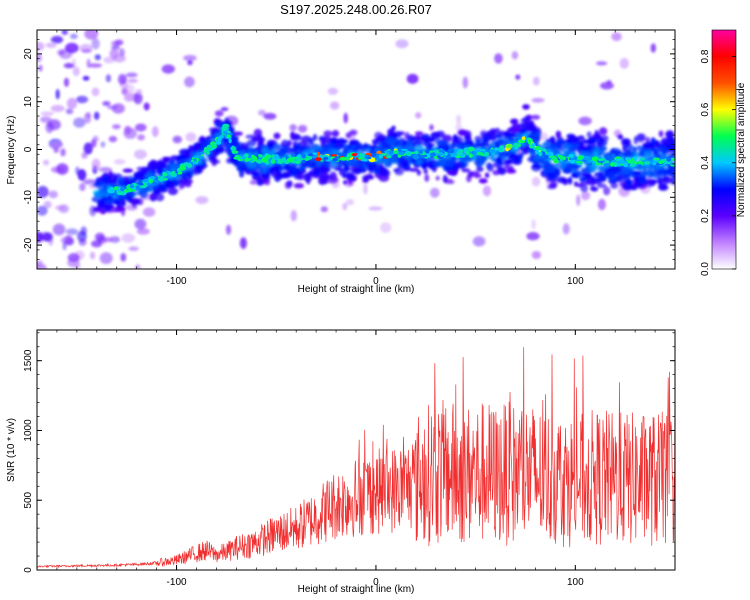 The image size is (750, 600). Describe the element at coordinates (705, 162) in the screenshot. I see `colorbar-tick-label: 0.4` at that location.